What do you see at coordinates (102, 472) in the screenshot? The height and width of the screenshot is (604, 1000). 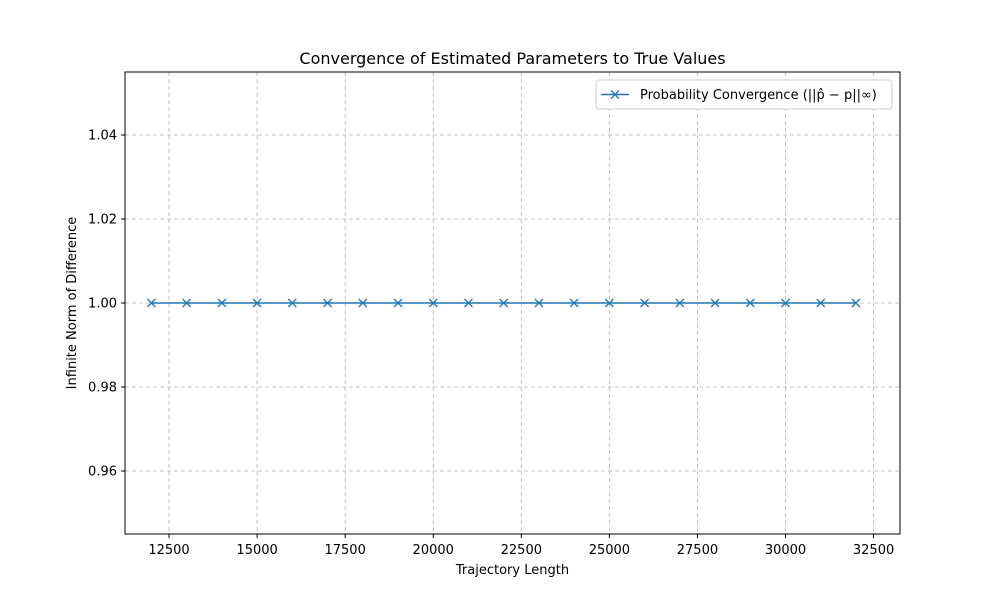 I see `y-tick-label: 0.96` at bounding box center [102, 472].